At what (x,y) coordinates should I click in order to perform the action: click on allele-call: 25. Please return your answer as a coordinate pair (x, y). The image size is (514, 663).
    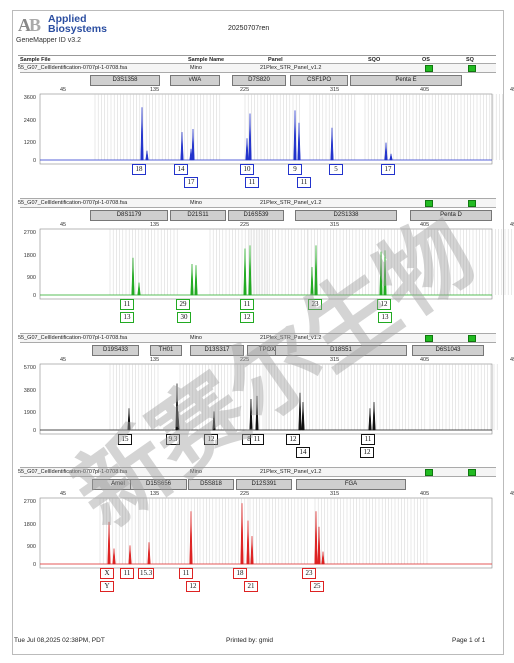
    Looking at the image, I should click on (317, 586).